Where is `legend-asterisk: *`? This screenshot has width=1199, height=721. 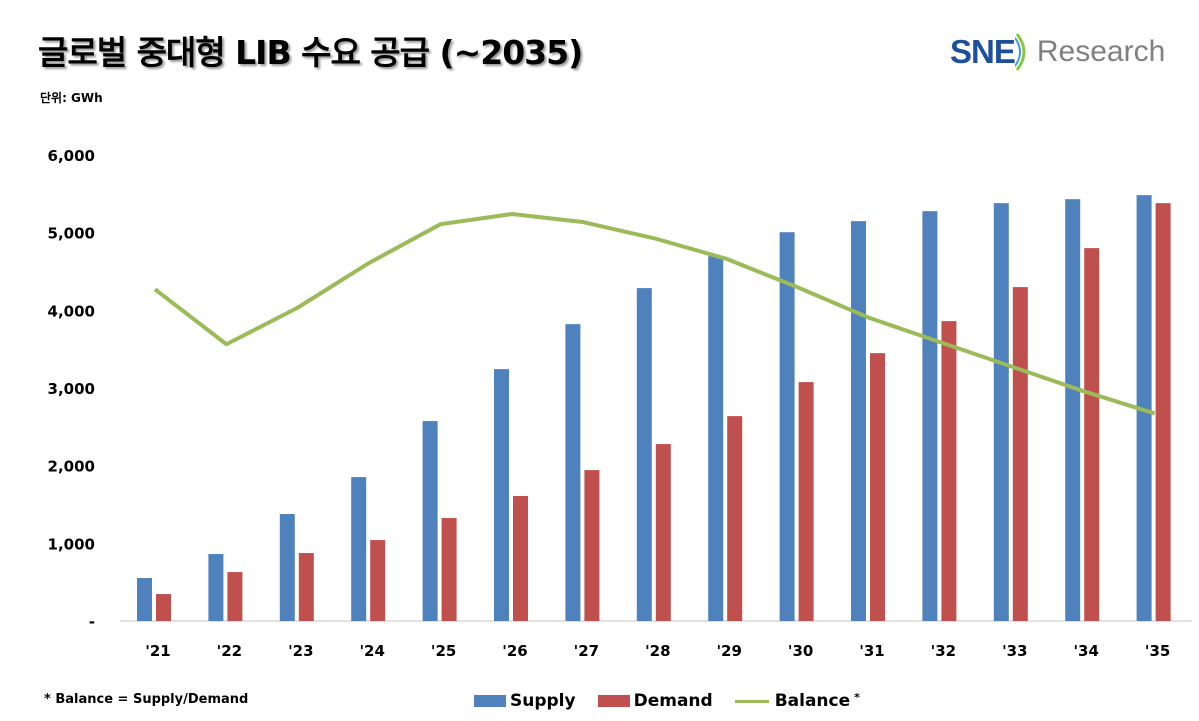
legend-asterisk: * is located at coordinates (857, 697).